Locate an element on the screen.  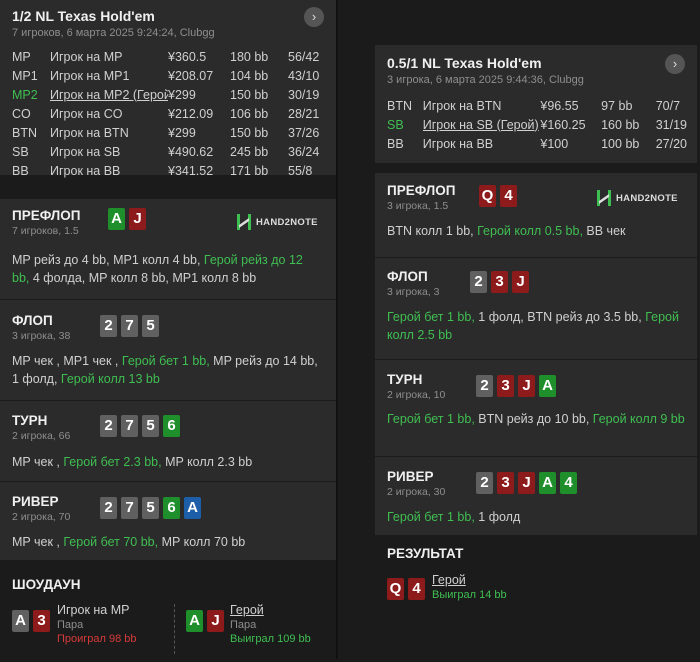
player-stack: ¥299 is located at coordinates (182, 94).